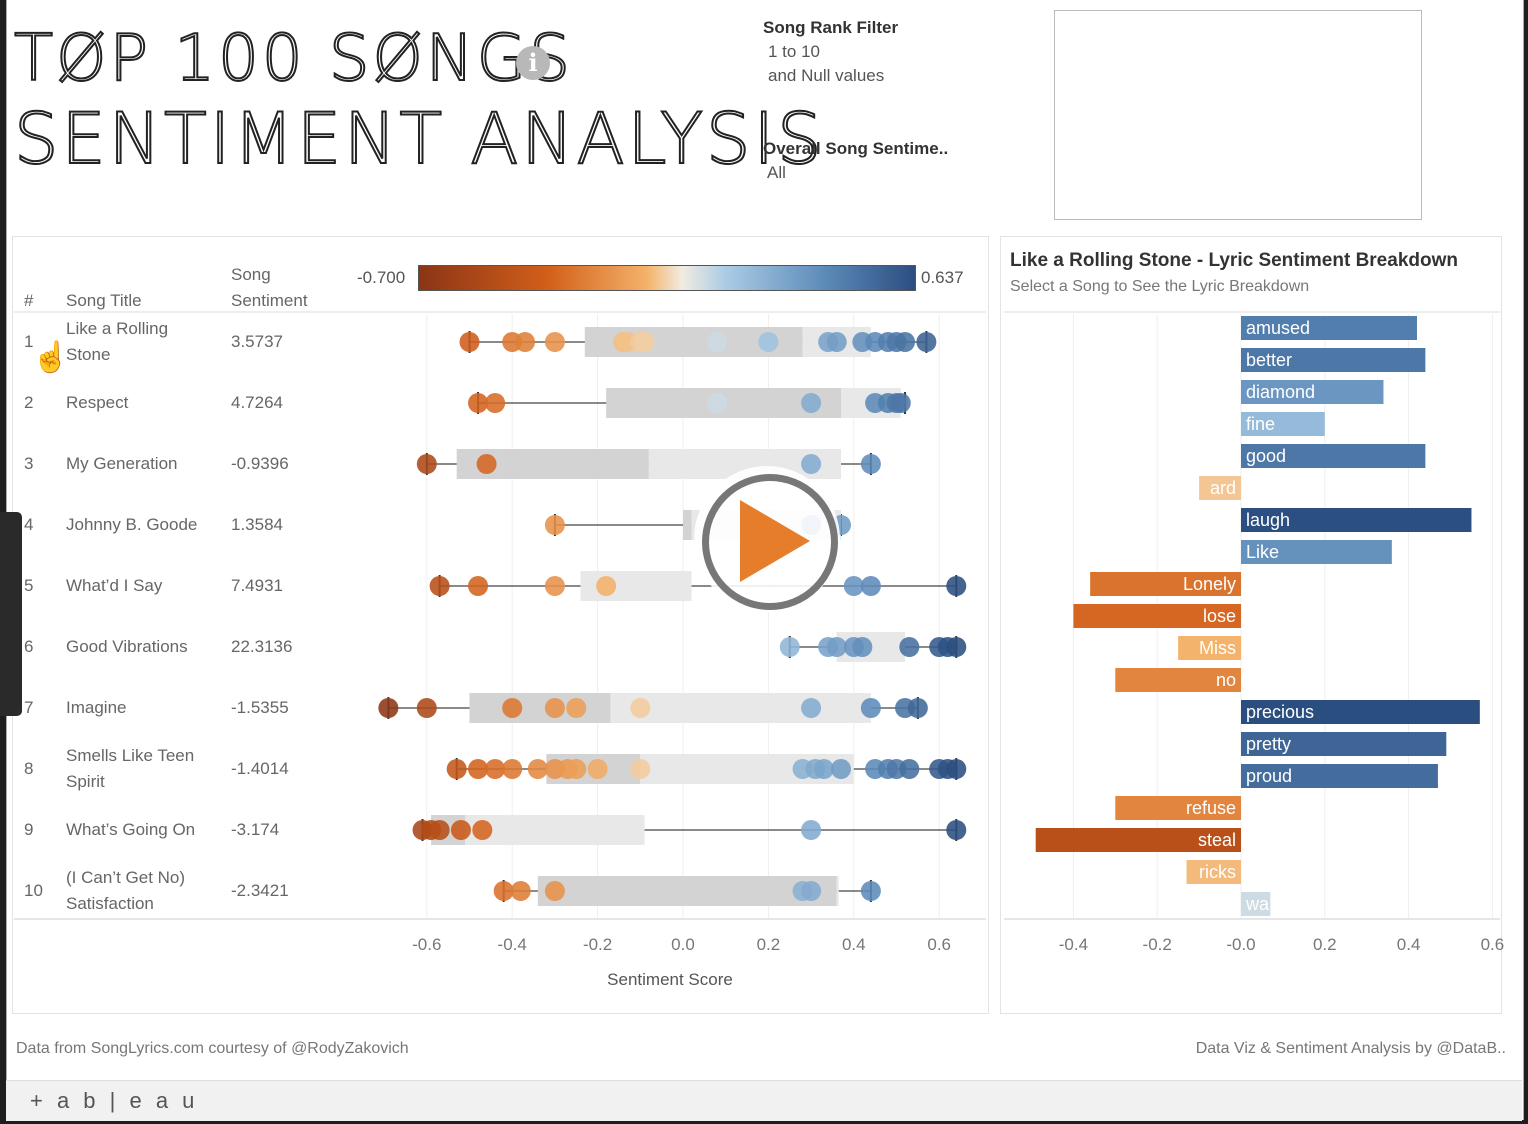  Describe the element at coordinates (29, 707) in the screenshot. I see `row-rank: 7` at that location.